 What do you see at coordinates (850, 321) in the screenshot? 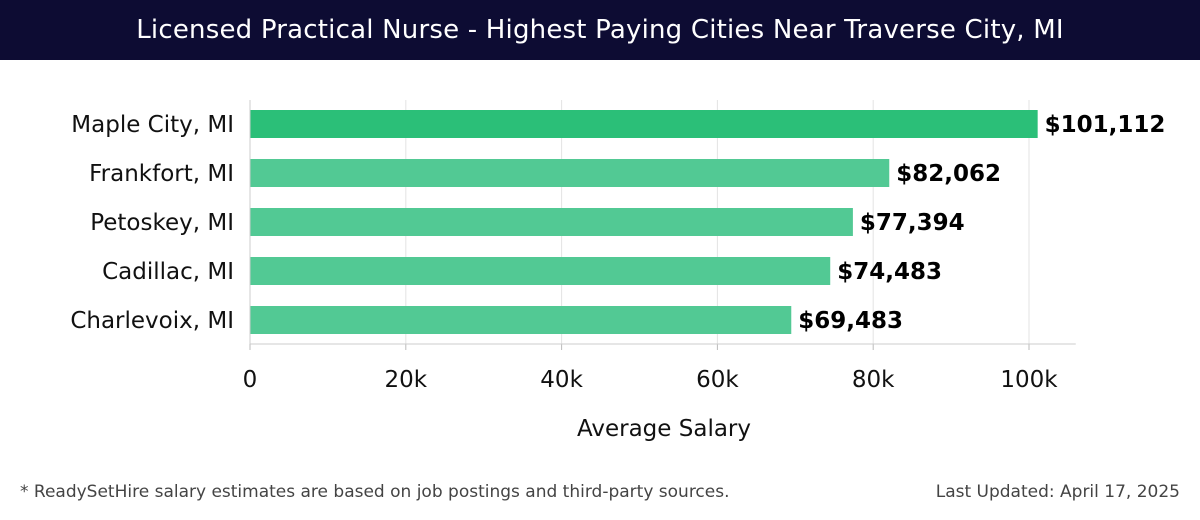
I see `value-label: $69,483` at bounding box center [850, 321].